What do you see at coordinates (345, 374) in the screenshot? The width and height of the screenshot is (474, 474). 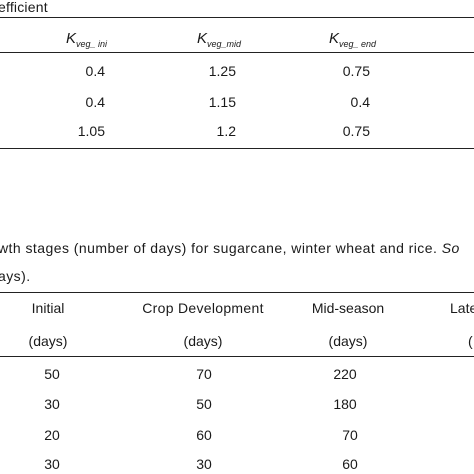 I see `table2-cell: 220` at bounding box center [345, 374].